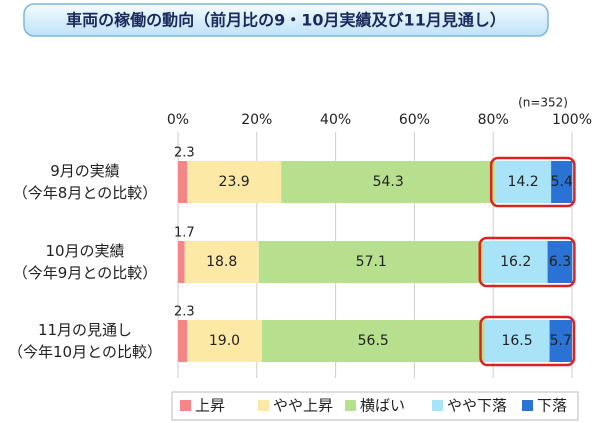  I want to click on value-label: 5.7, so click(561, 341).